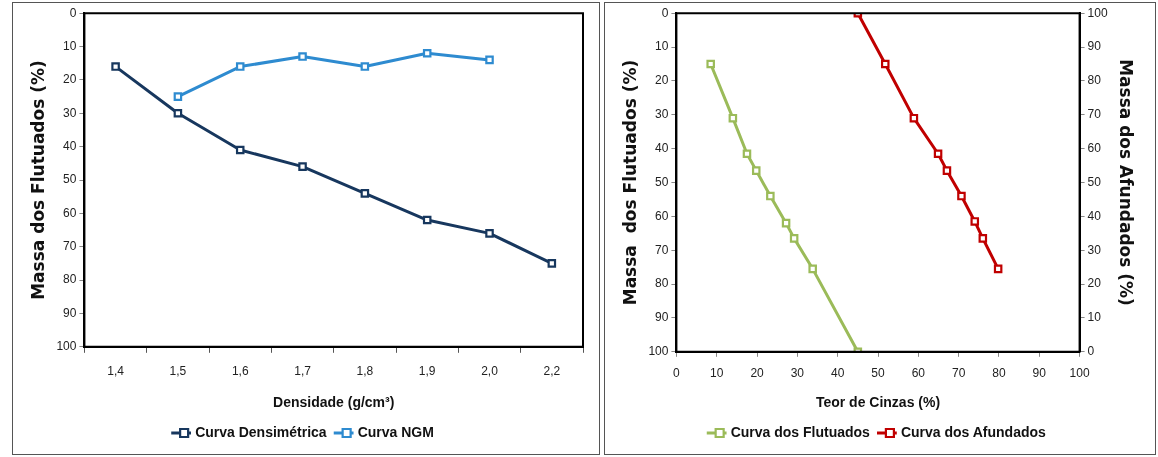 Image resolution: width=1158 pixels, height=457 pixels. I want to click on legend-label: Curva dos Flutuados, so click(800, 431).